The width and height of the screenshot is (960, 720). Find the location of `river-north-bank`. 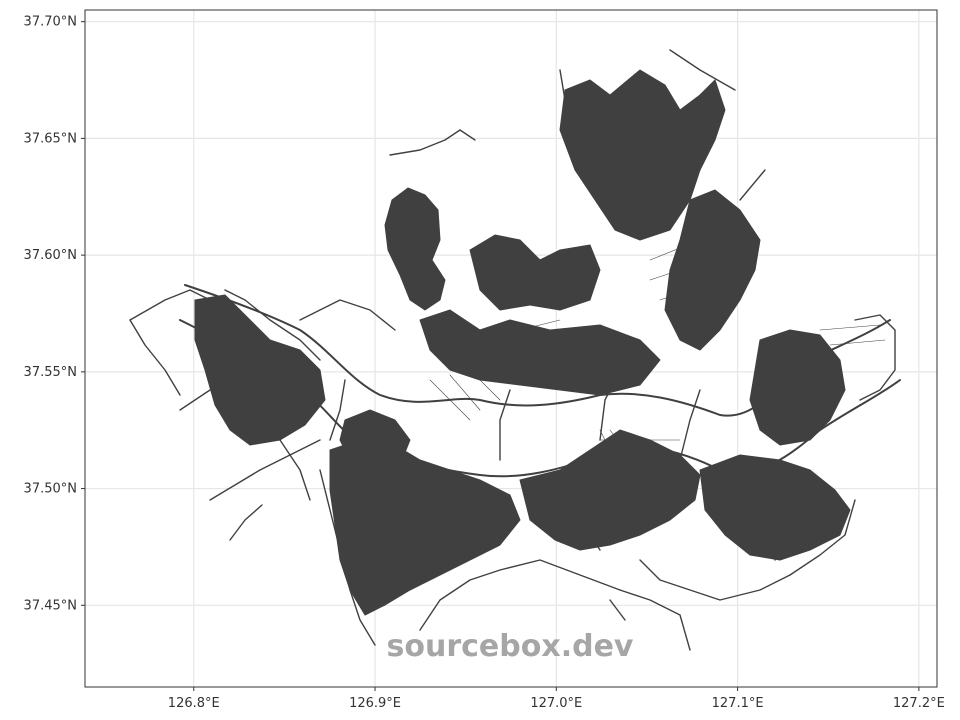

river-north-bank is located at coordinates (537, 350).